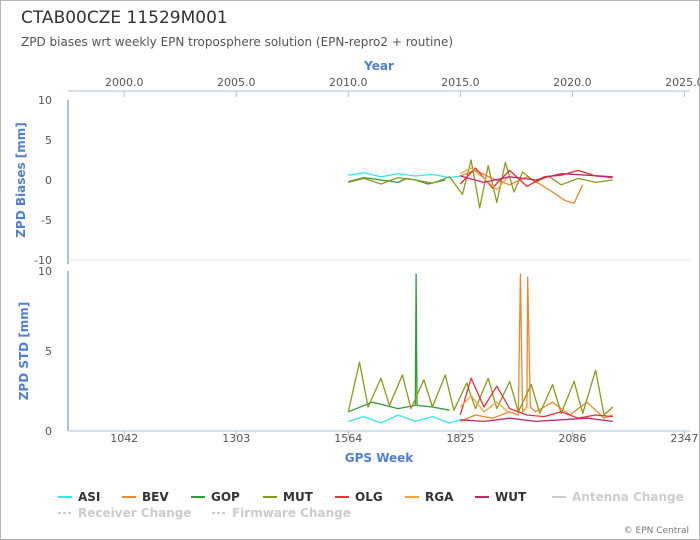  What do you see at coordinates (124, 438) in the screenshot?
I see `gps-week-tick-label: 1042` at bounding box center [124, 438].